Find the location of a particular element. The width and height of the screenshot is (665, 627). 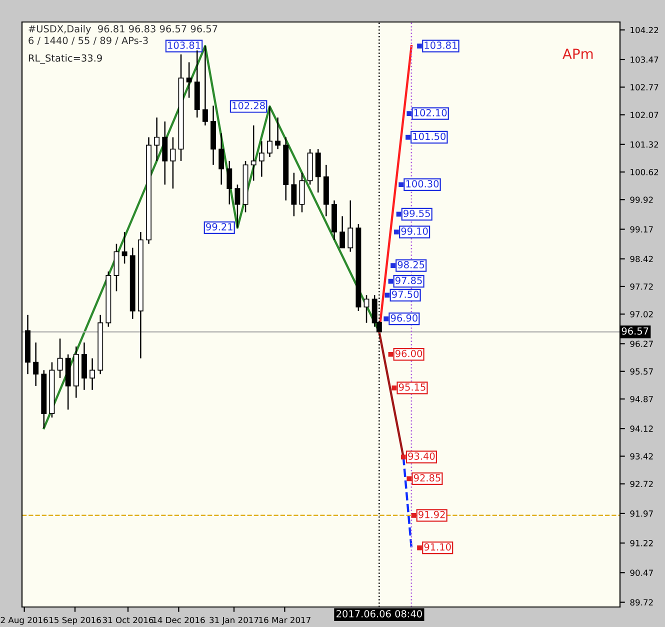

annotation: 101.50 is located at coordinates (429, 136).